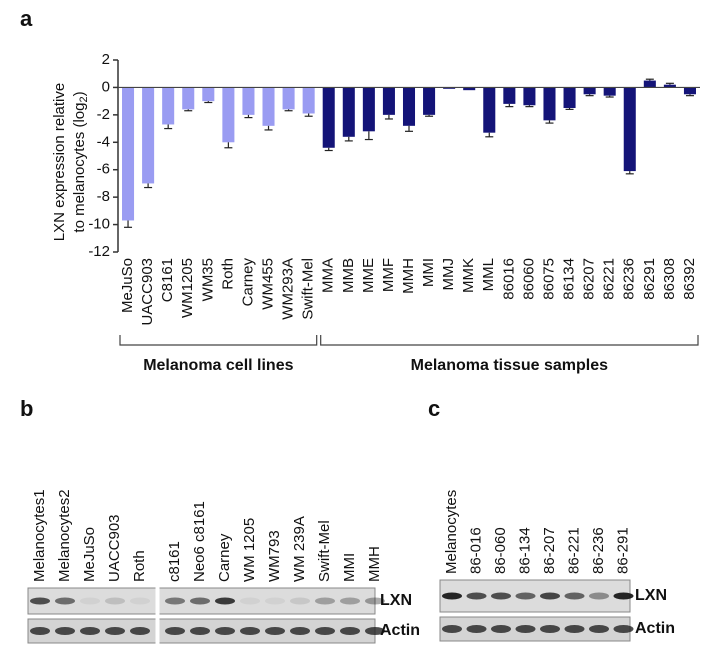 This screenshot has width=714, height=662. Describe the element at coordinates (388, 275) in the screenshot. I see `x-tick-label: MMF` at that location.